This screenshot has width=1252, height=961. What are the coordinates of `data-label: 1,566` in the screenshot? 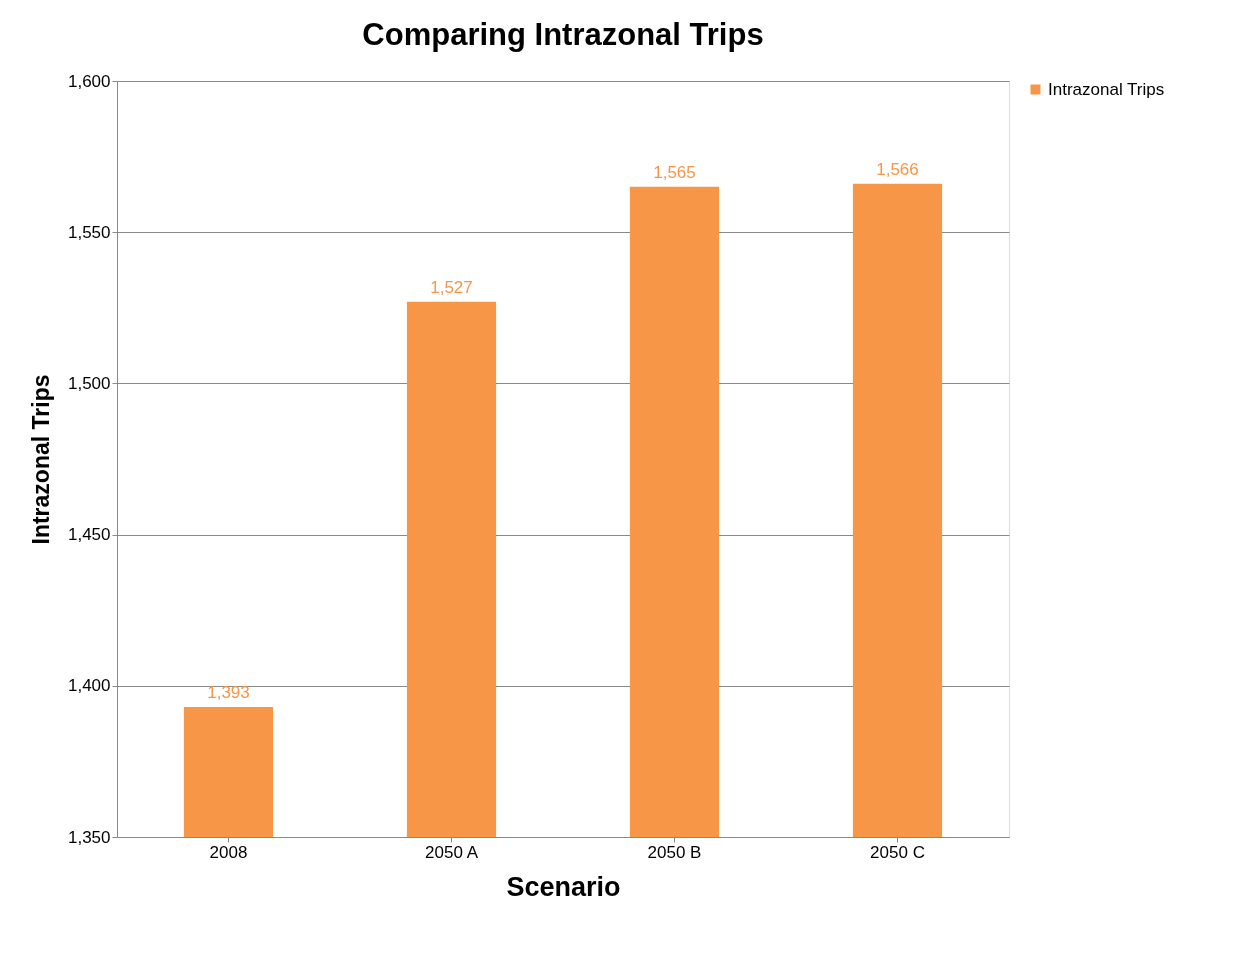 It's located at (897, 169).